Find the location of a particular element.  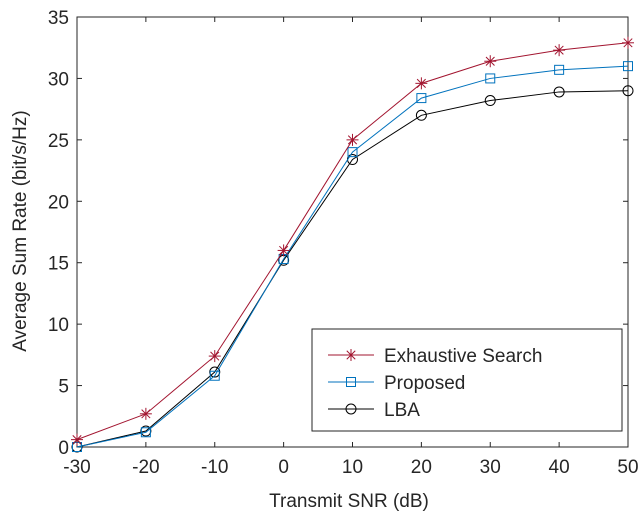

x-tick-label: 30 is located at coordinates (490, 467).